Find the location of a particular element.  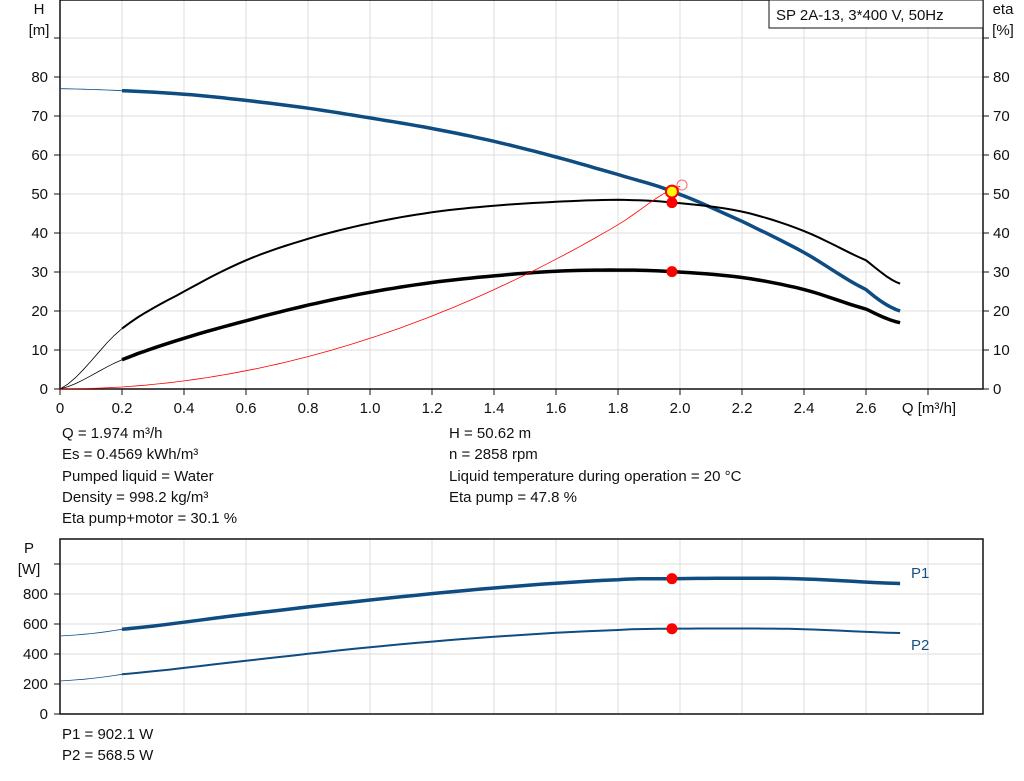

y-right-tick-label: 80 is located at coordinates (1001, 77).